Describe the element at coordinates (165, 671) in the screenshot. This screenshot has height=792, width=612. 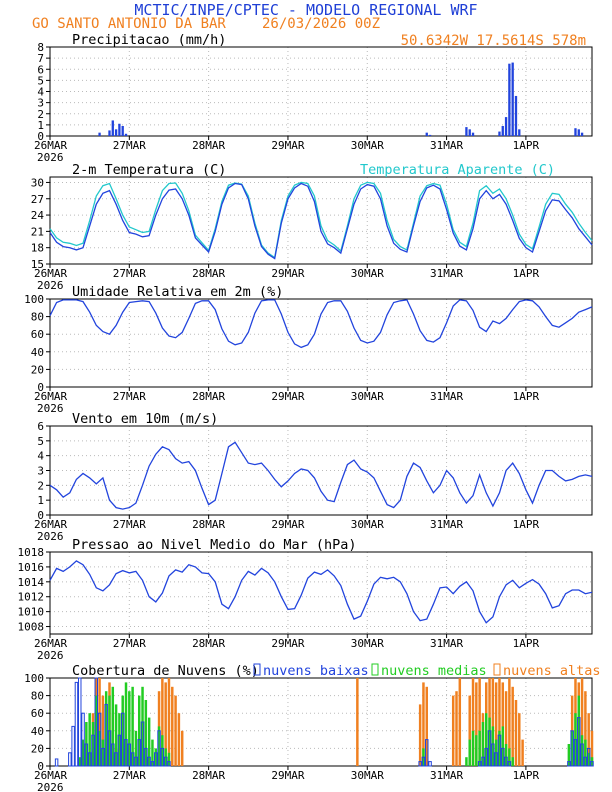
I see `panel-title: Cobertura de Nuvens (%)` at that location.